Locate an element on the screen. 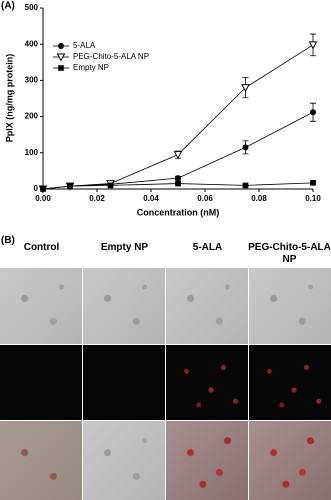  panel-label: (B) is located at coordinates (8, 240).